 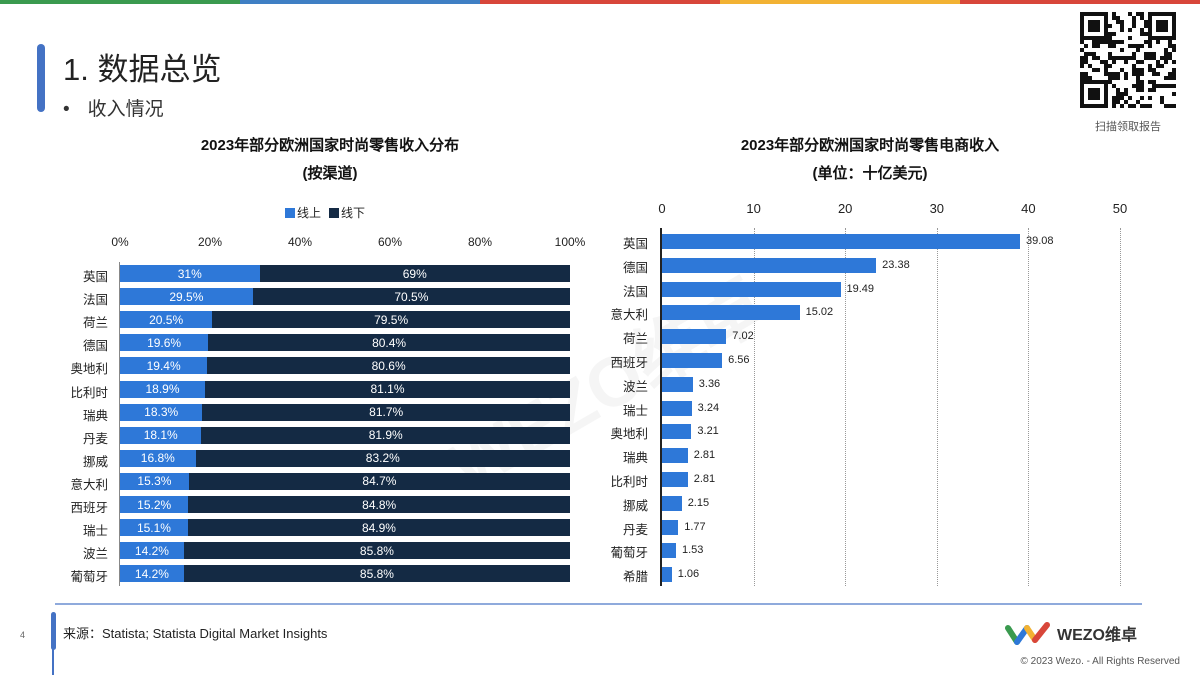 I want to click on x-tick-label: 20%, so click(x=210, y=242).